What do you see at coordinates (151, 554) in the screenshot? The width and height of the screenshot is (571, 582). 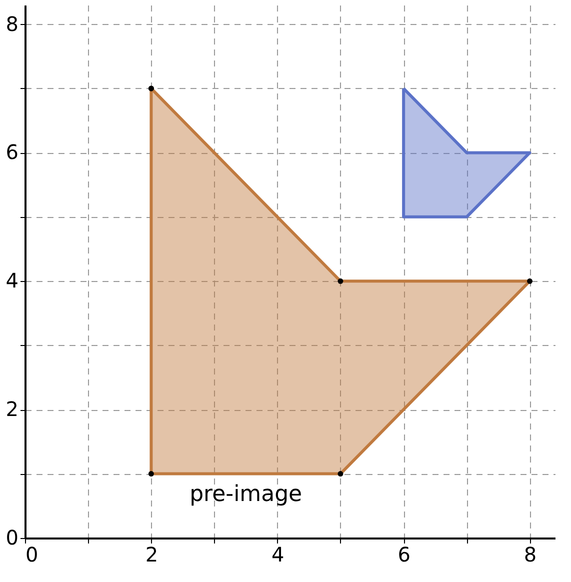 I see `x-tick-label: 2` at bounding box center [151, 554].